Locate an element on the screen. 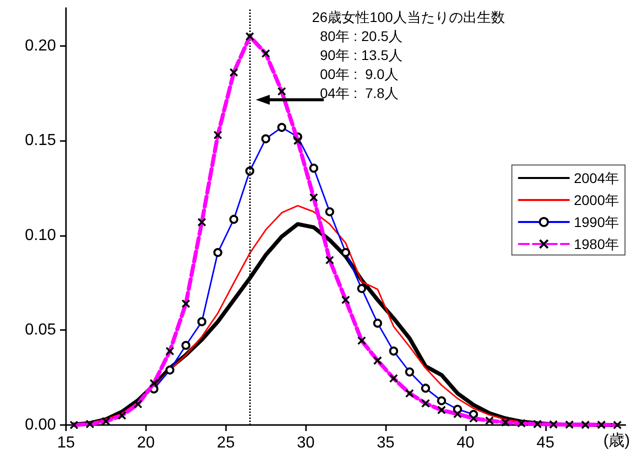 Image resolution: width=633 pixels, height=466 pixels. y-tick-label: 0.20 is located at coordinates (40, 45).